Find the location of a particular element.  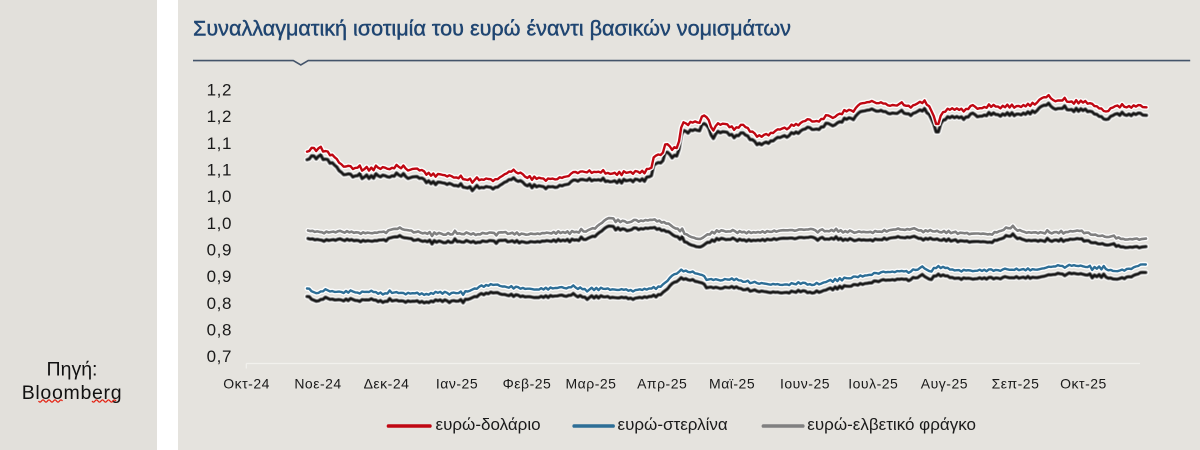

svg-text: Απρ-25 is located at coordinates (662, 384).